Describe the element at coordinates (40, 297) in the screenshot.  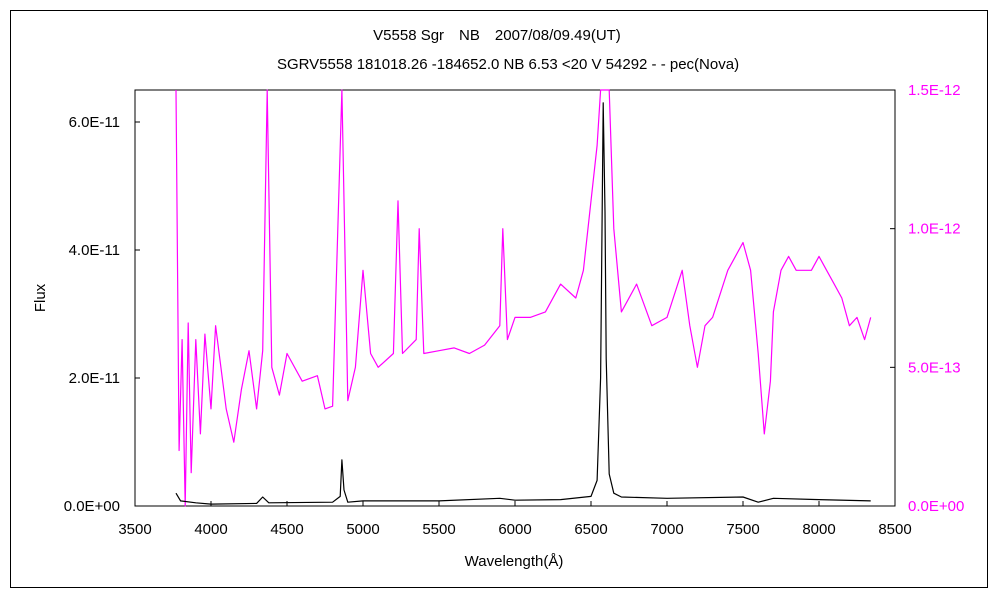
I see `y-axis-label: Flux` at that location.